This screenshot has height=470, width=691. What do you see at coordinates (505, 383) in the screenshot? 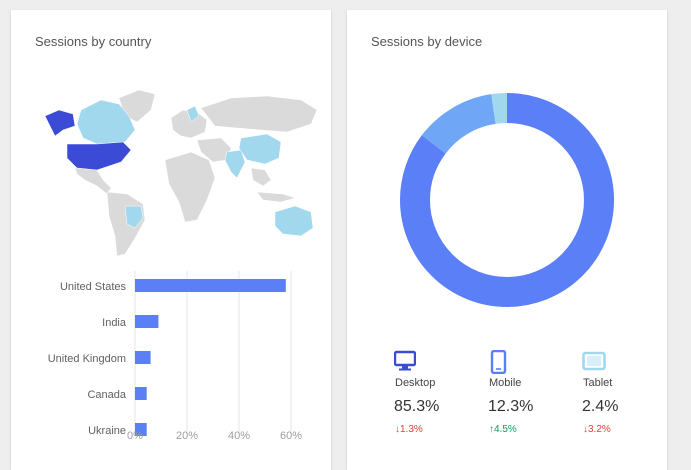
I see `device-name: Mobile` at bounding box center [505, 383].